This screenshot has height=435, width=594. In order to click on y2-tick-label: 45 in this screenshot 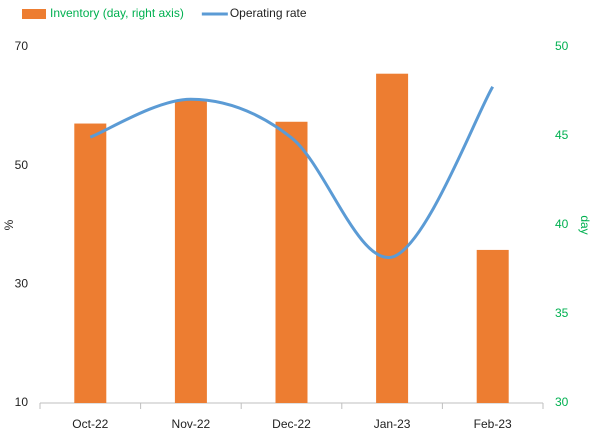, I will do `click(562, 135)`.